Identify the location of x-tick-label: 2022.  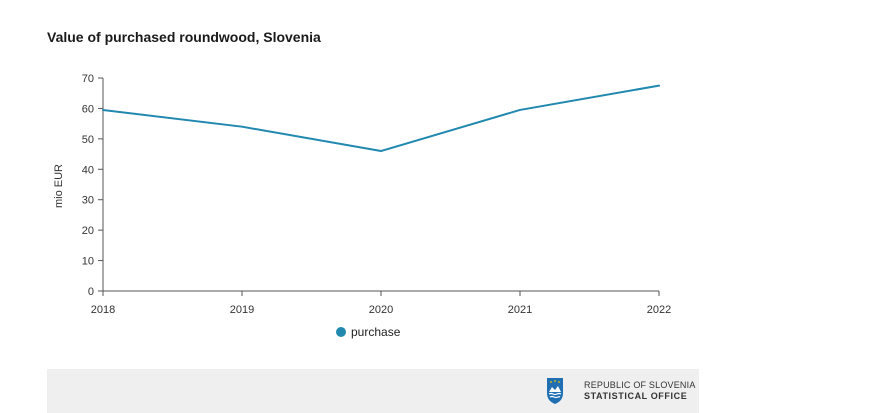
(659, 310).